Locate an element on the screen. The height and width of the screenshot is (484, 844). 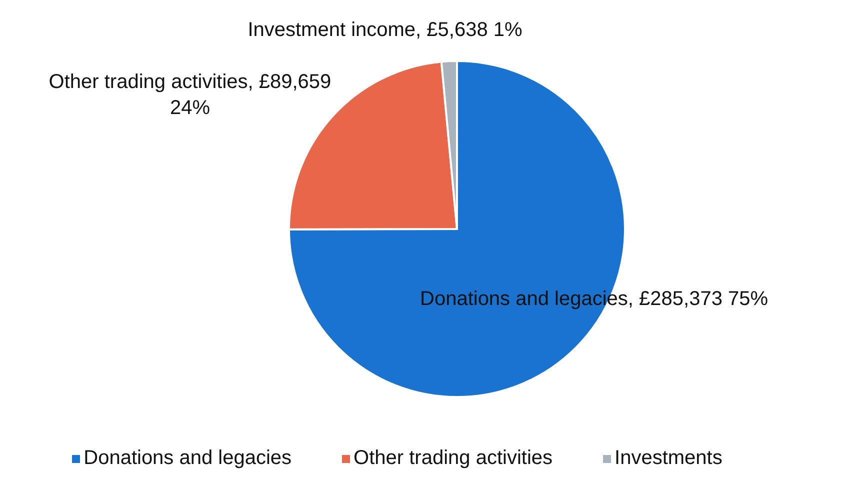
legend-label: Investments is located at coordinates (668, 458).